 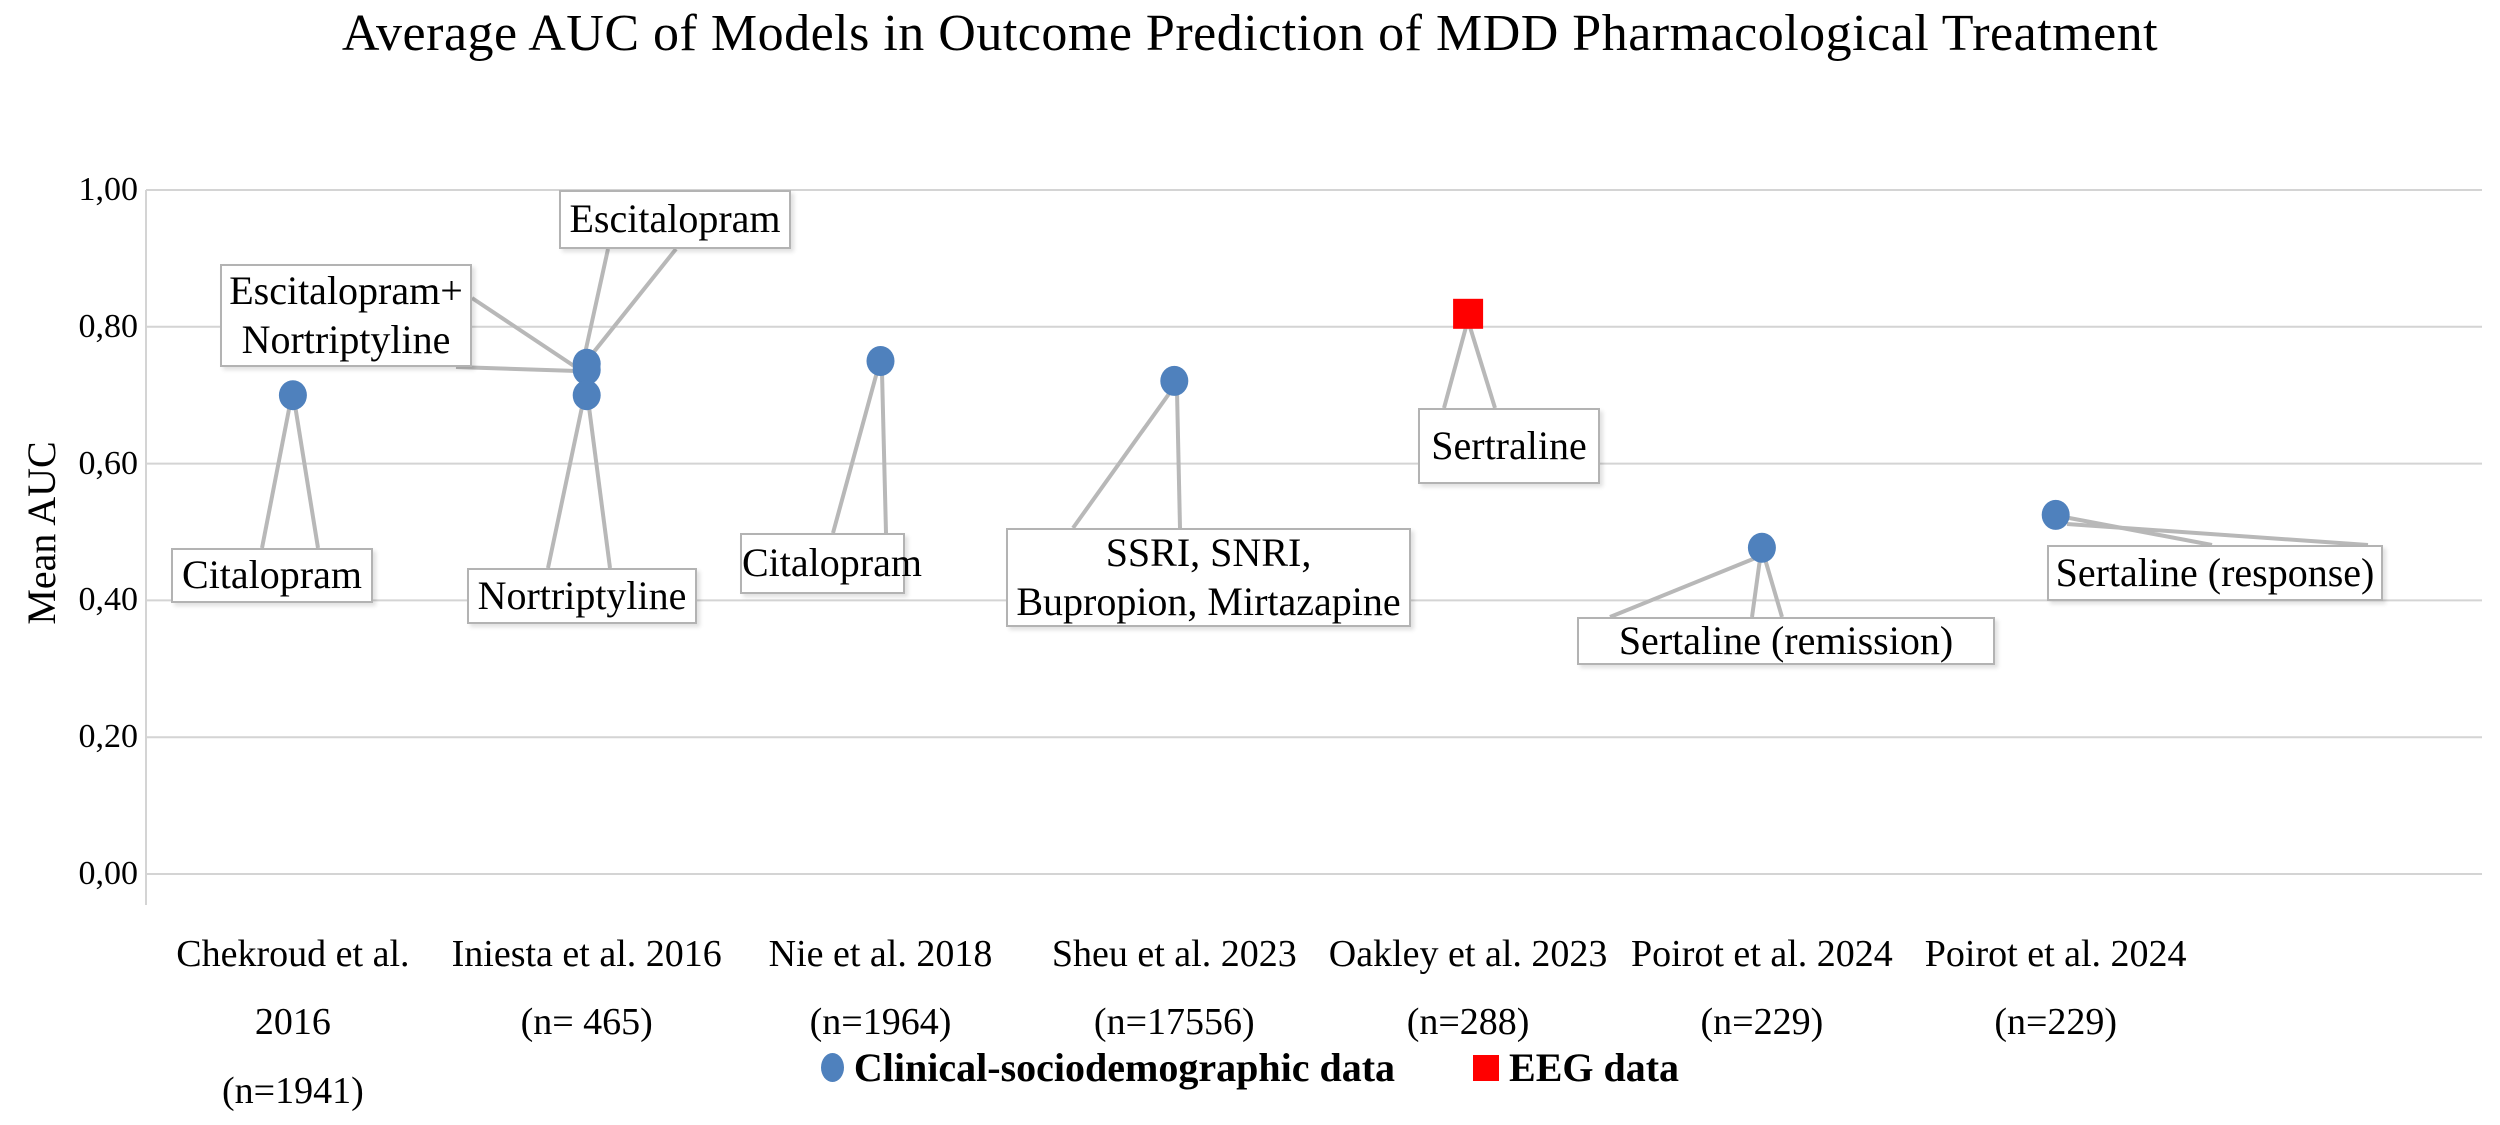 What do you see at coordinates (108, 189) in the screenshot?
I see `y-tick-label: 1,00` at bounding box center [108, 189].